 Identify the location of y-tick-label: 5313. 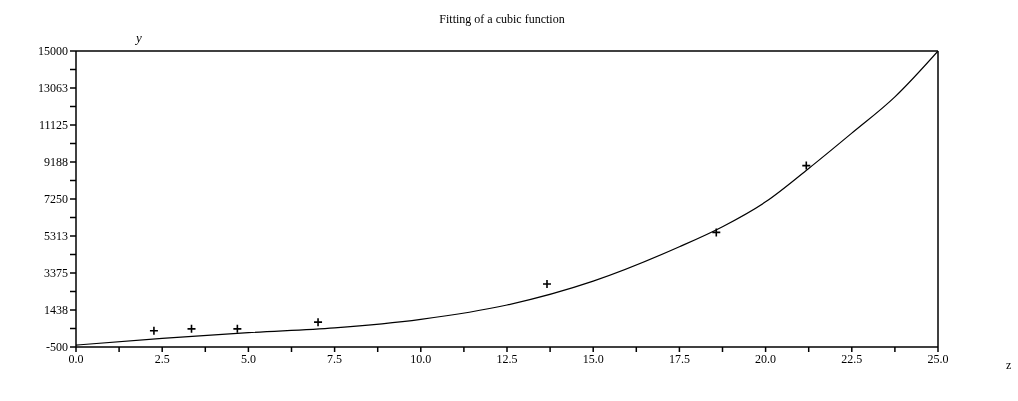
(56, 236).